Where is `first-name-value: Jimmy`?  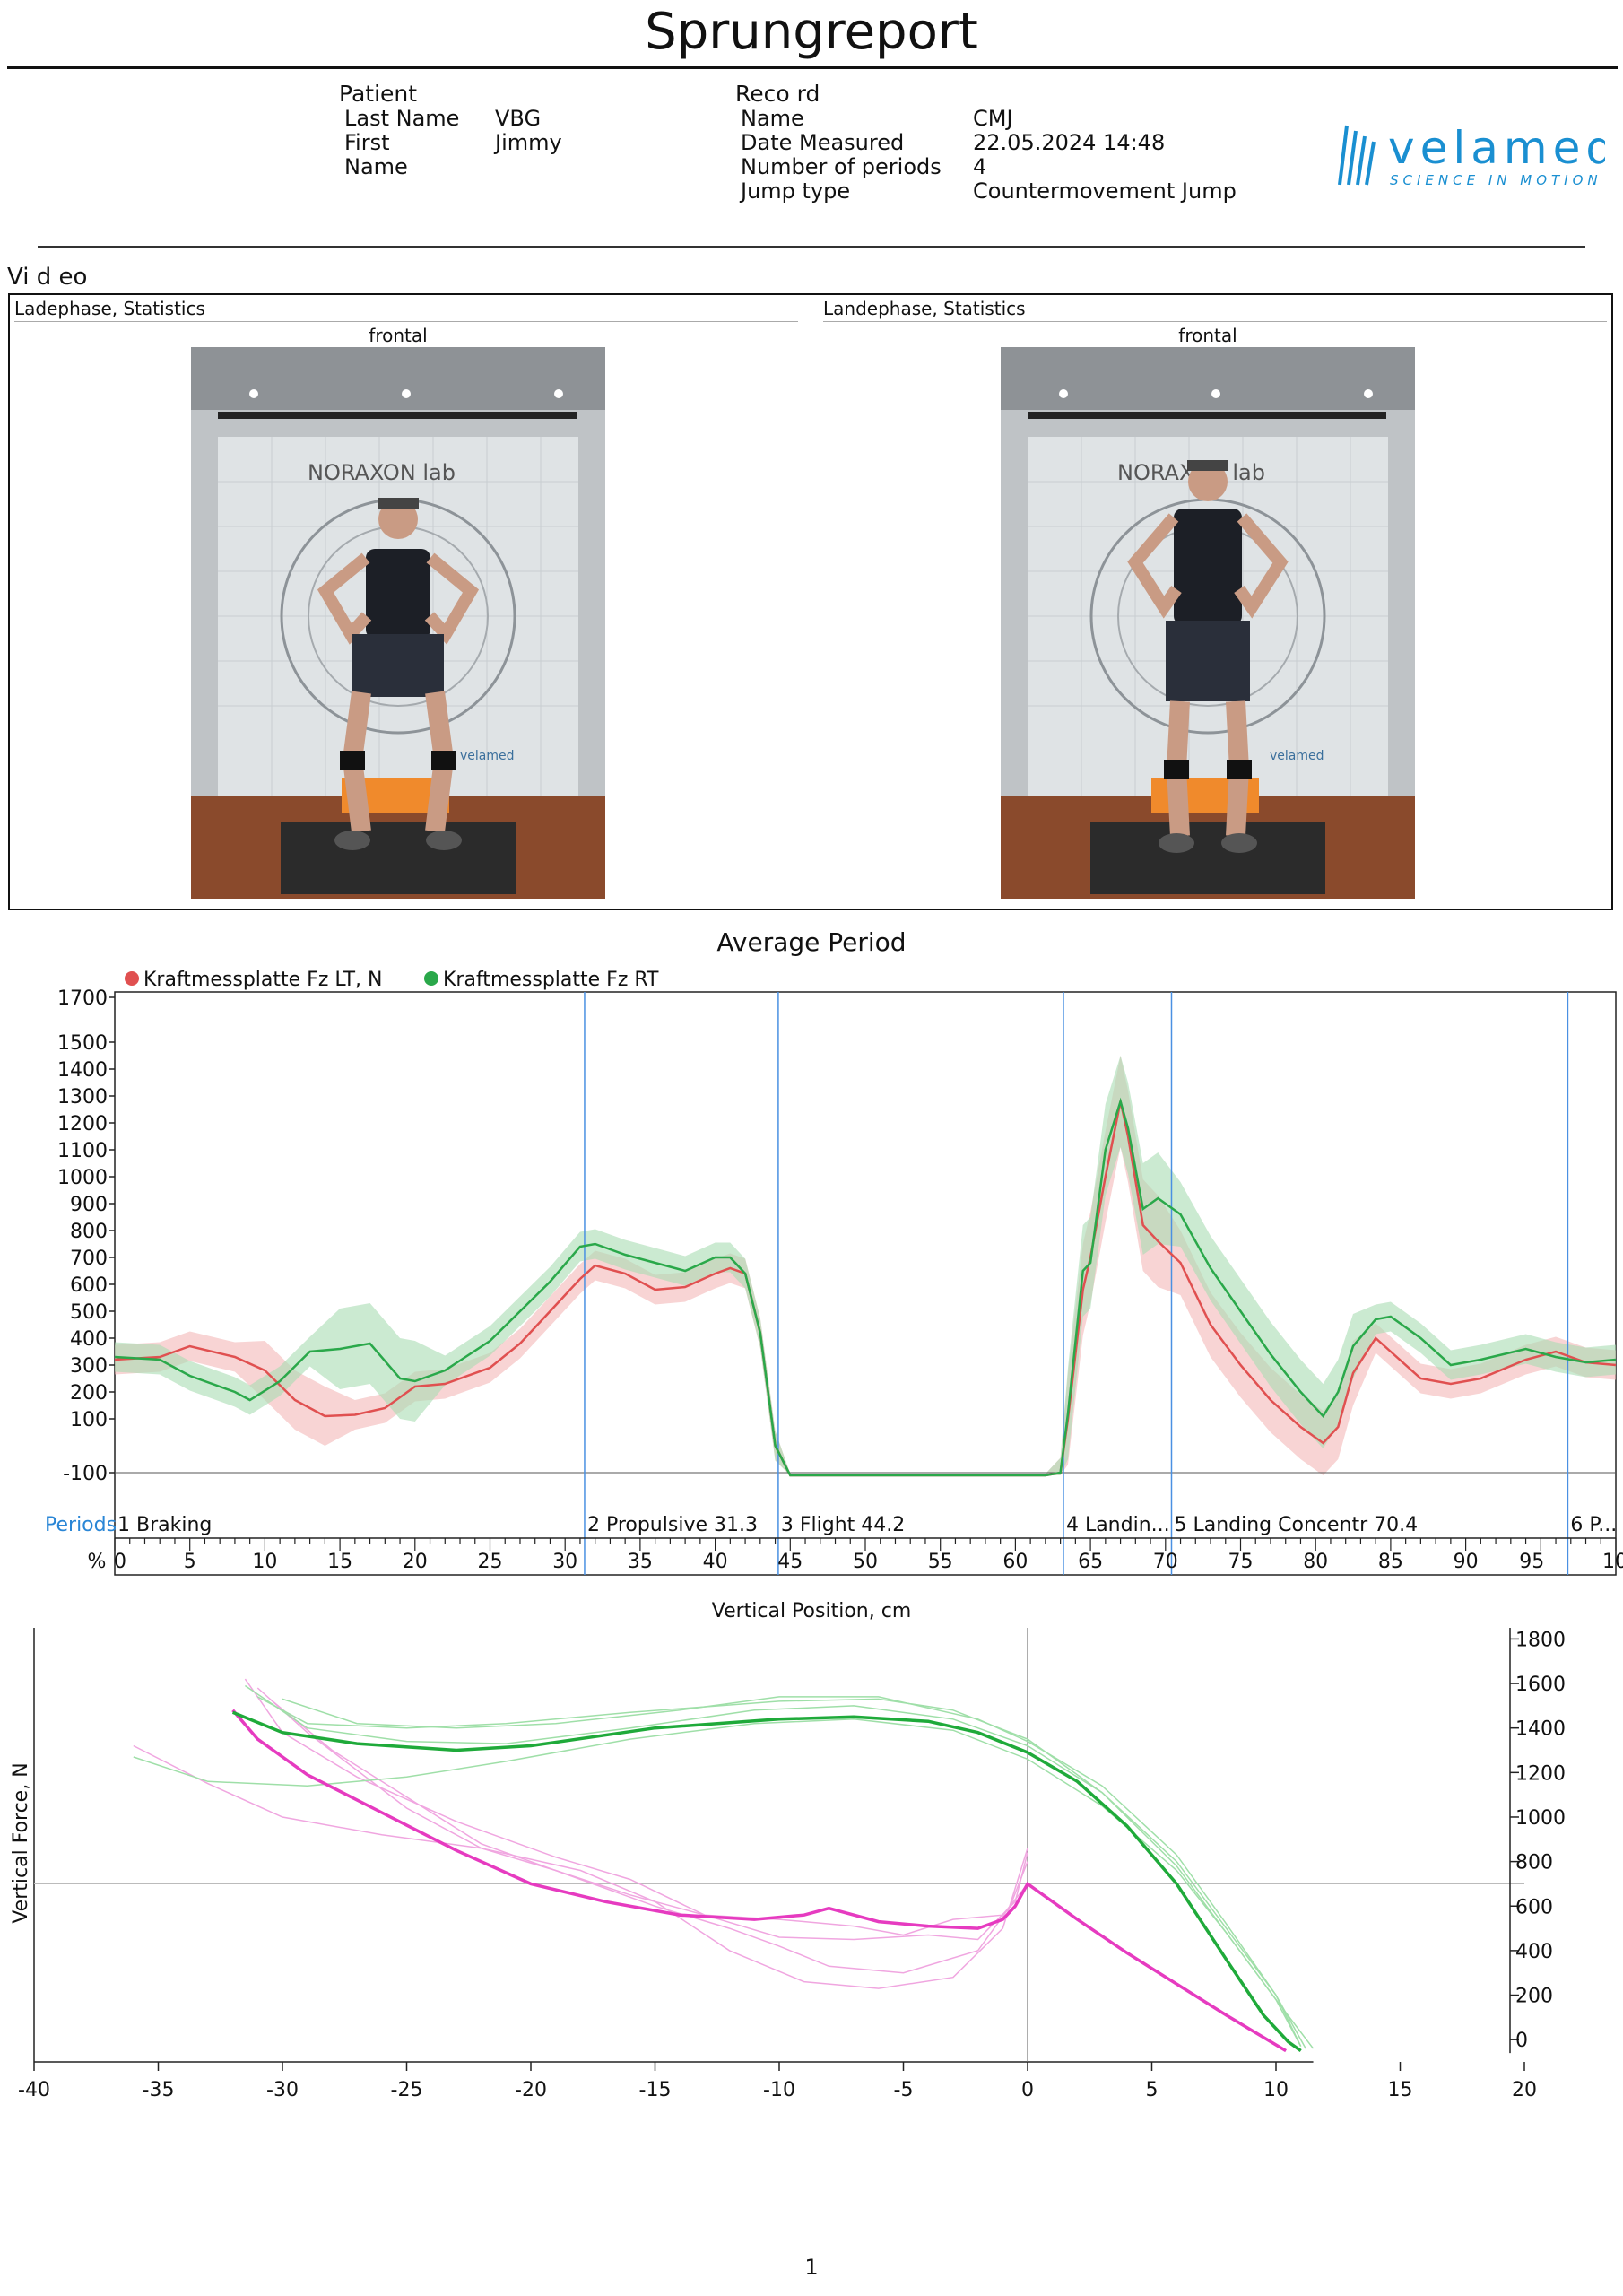
first-name-value: Jimmy is located at coordinates (528, 142).